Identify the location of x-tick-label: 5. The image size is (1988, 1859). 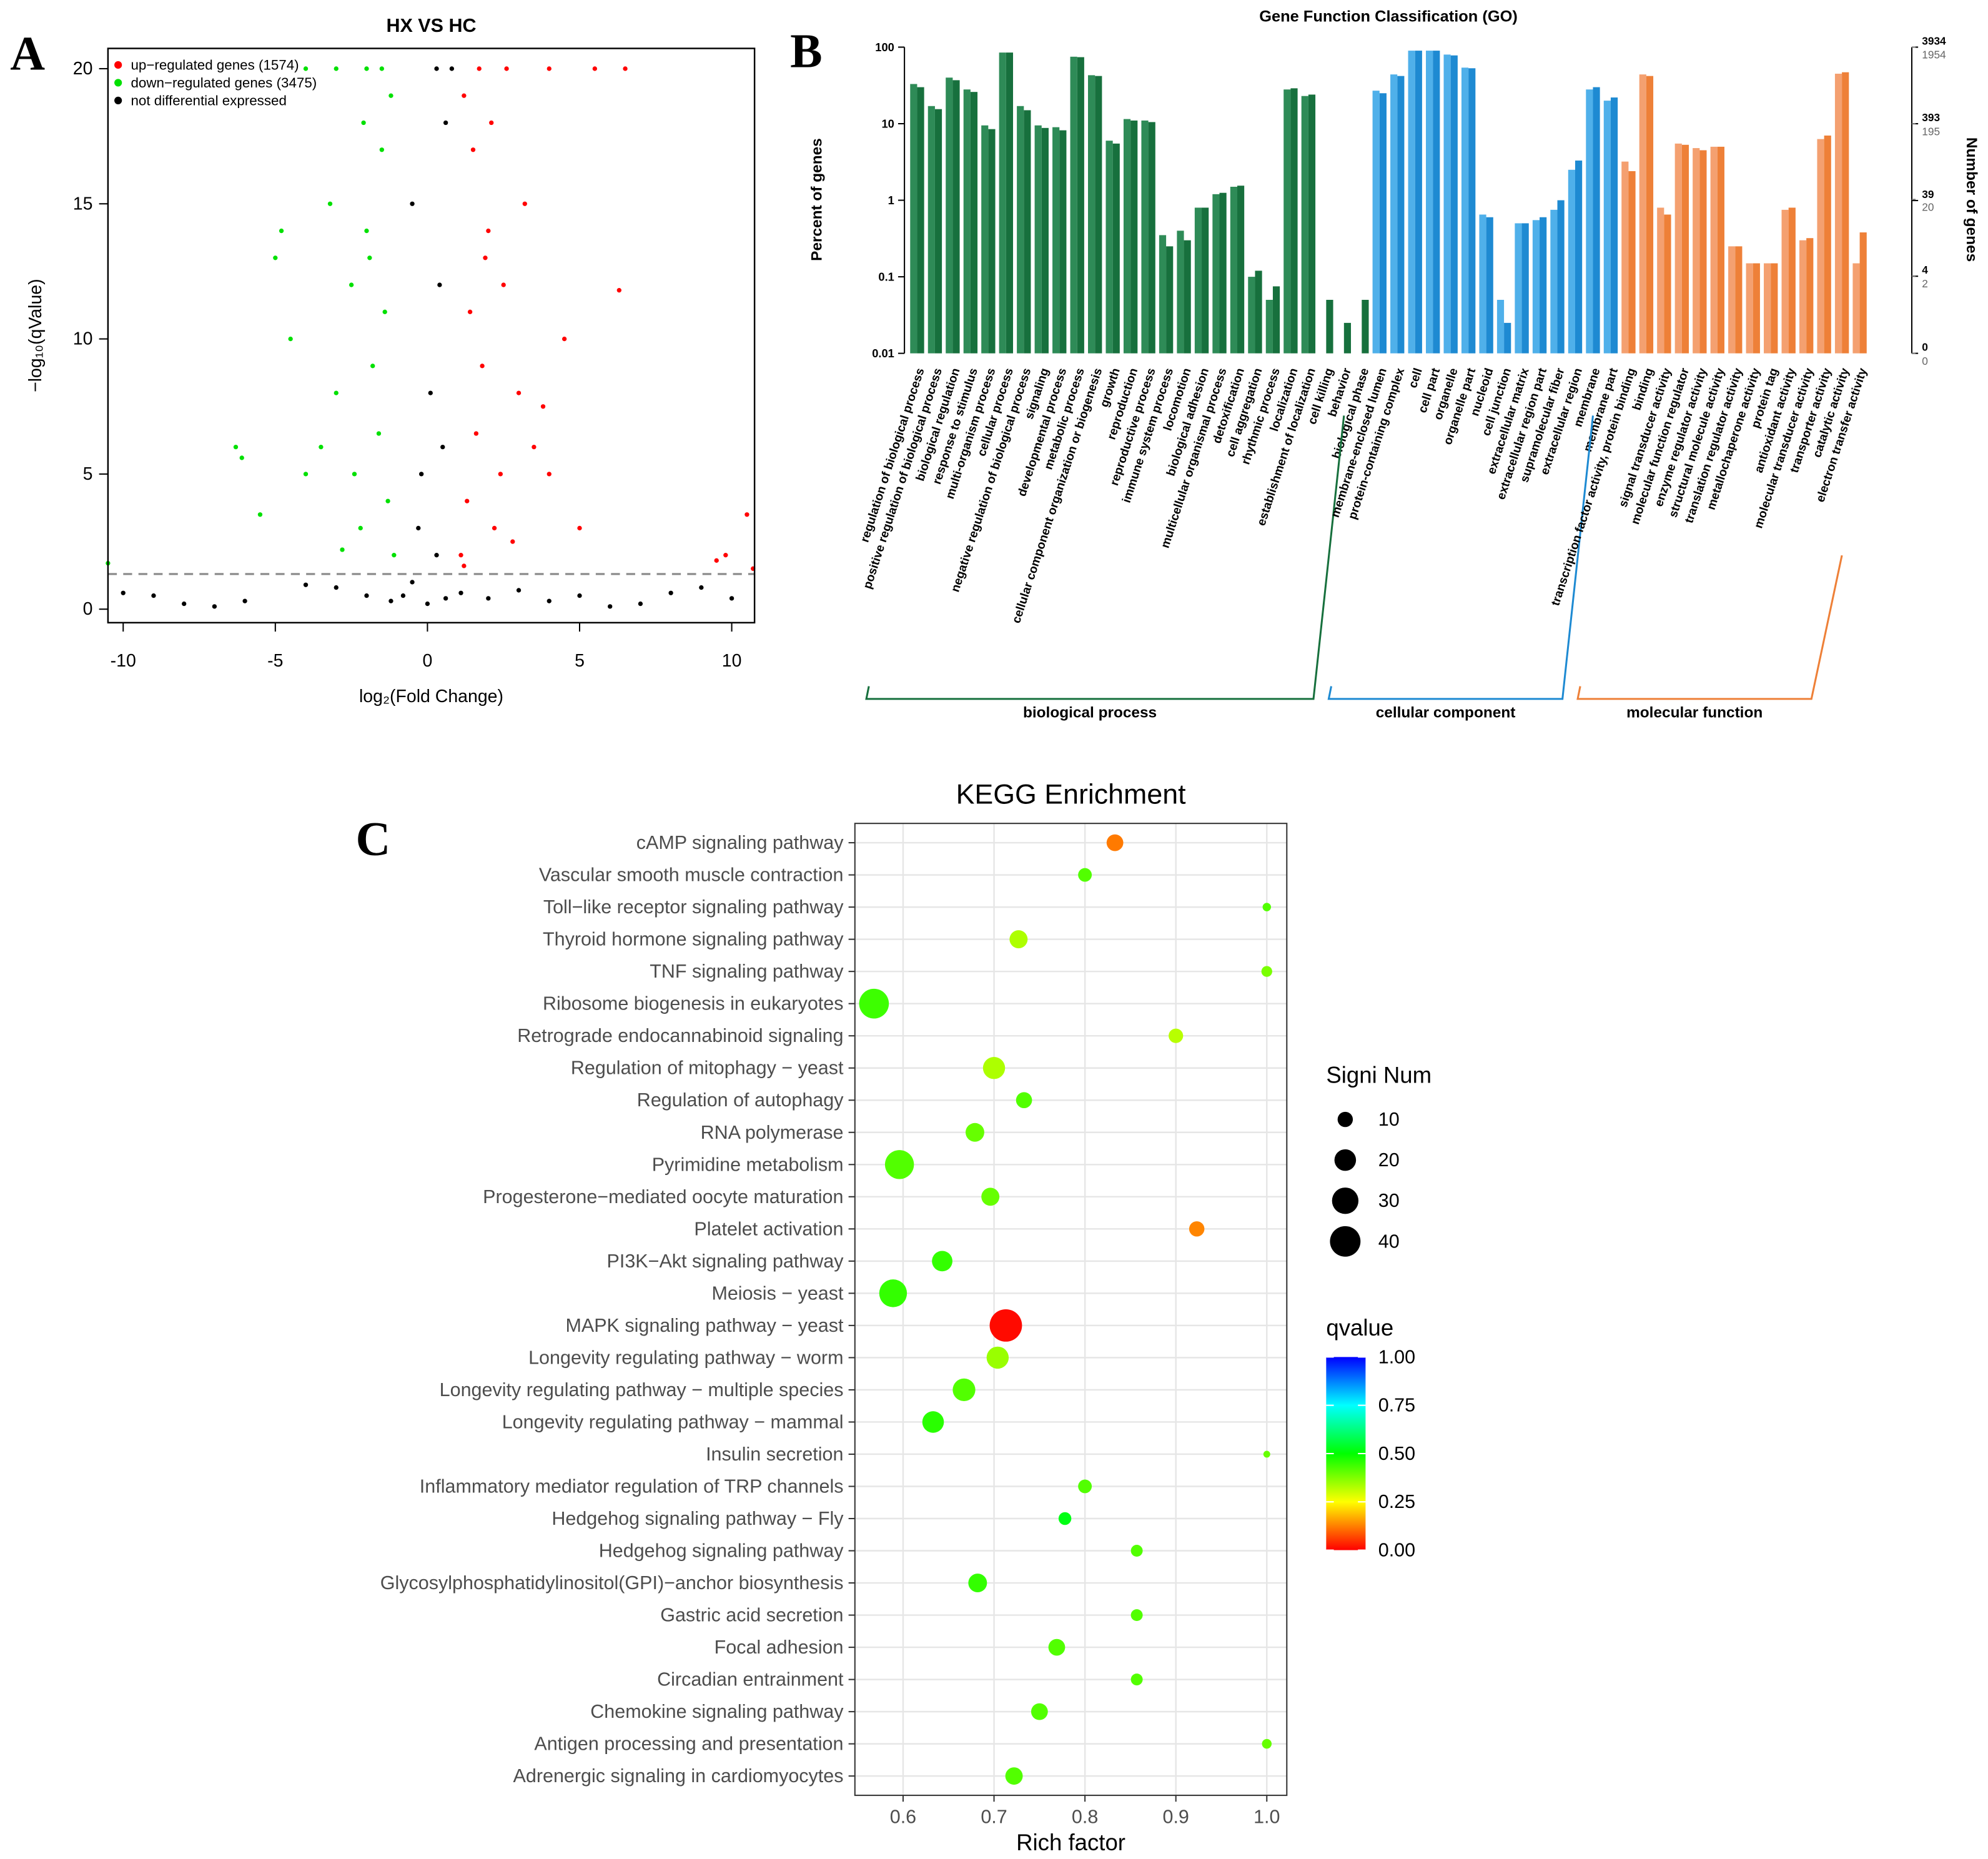
(580, 661).